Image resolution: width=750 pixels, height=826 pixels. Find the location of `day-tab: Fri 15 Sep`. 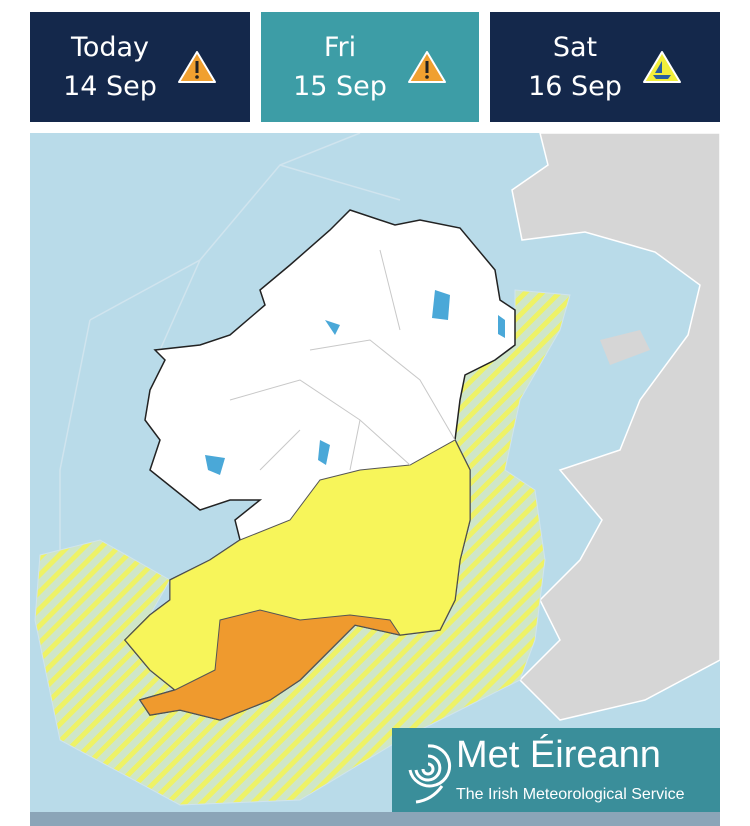

day-tab: Fri 15 Sep is located at coordinates (370, 67).